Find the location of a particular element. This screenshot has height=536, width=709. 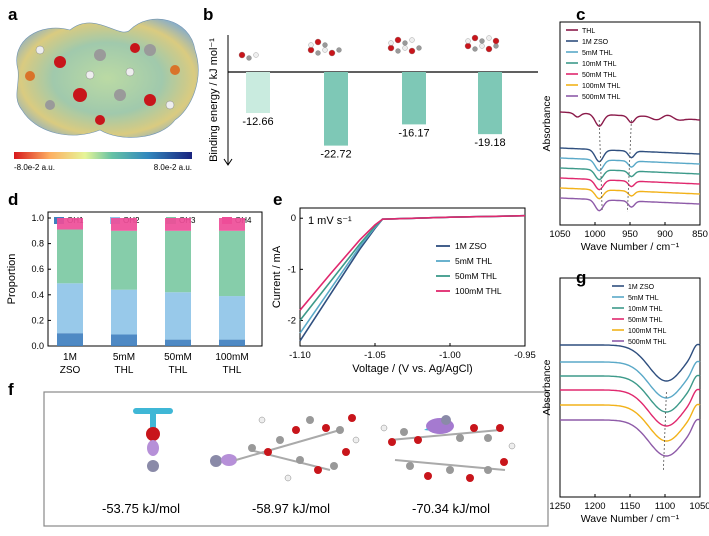

d-ytick-label: 0.2 is located at coordinates (37, 320).